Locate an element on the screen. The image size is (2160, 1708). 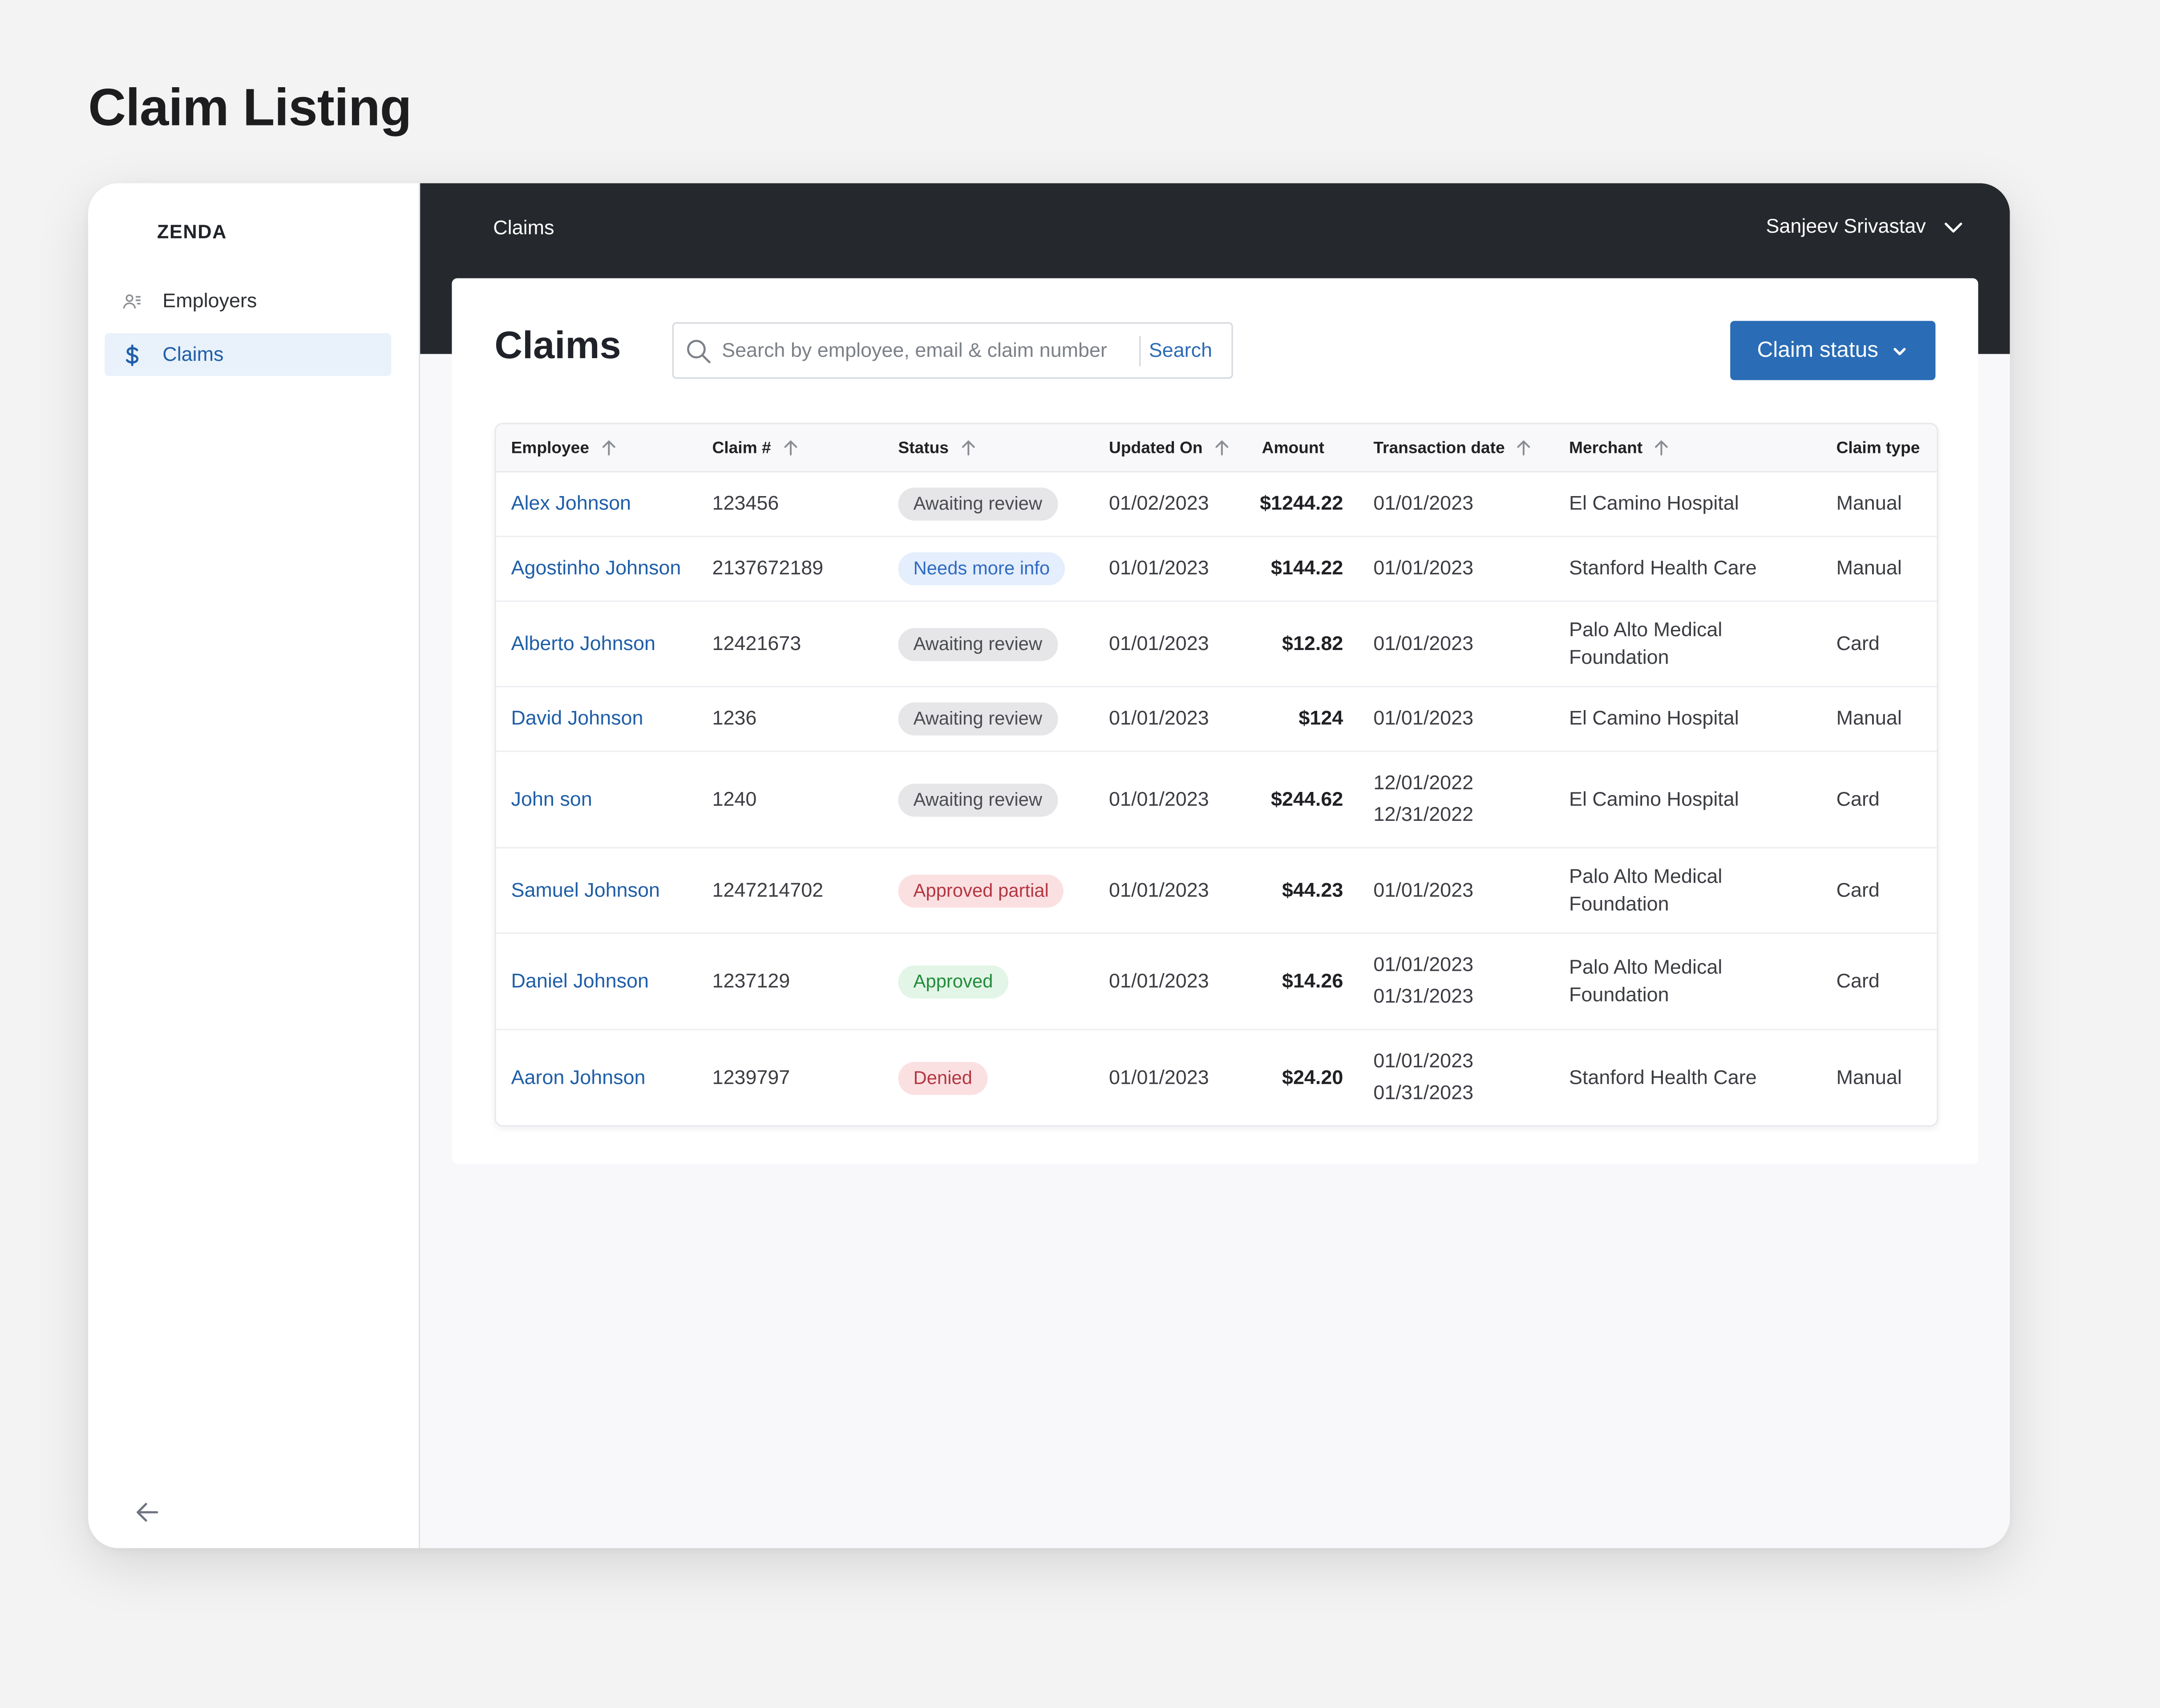
employee-link: Samuel Johnson is located at coordinates (585, 891).